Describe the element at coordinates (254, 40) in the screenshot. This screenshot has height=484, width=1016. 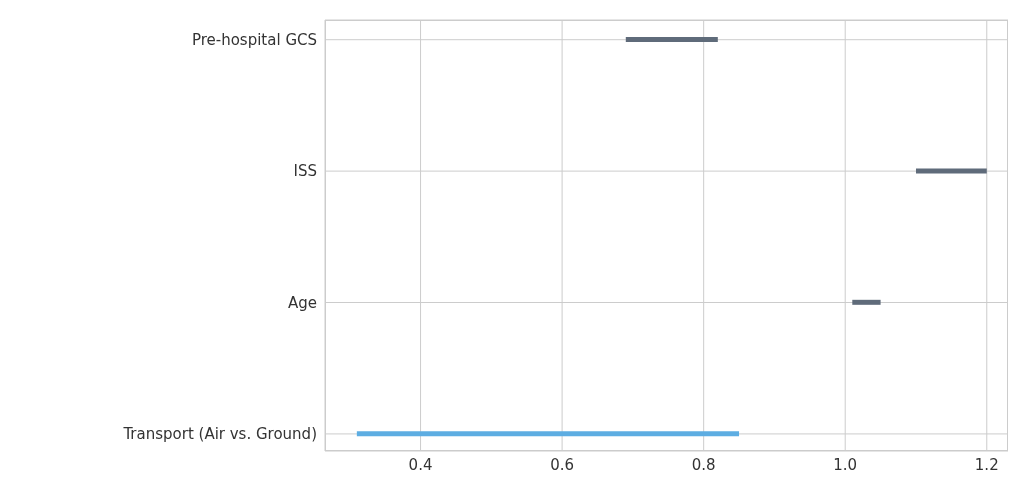
I see `y-tick-label: Pre-hospital GCS` at that location.